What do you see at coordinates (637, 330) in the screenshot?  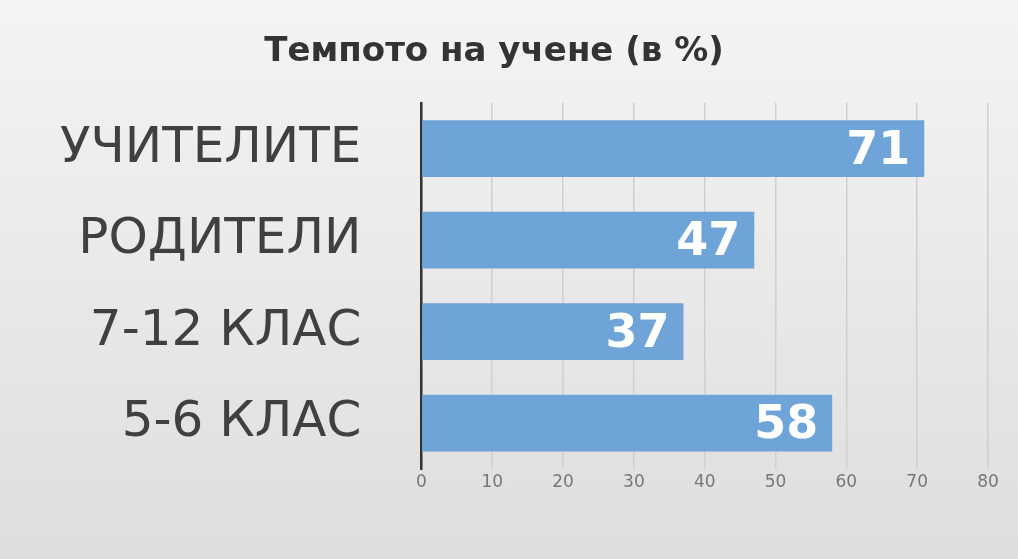 I see `data-label: 37` at bounding box center [637, 330].